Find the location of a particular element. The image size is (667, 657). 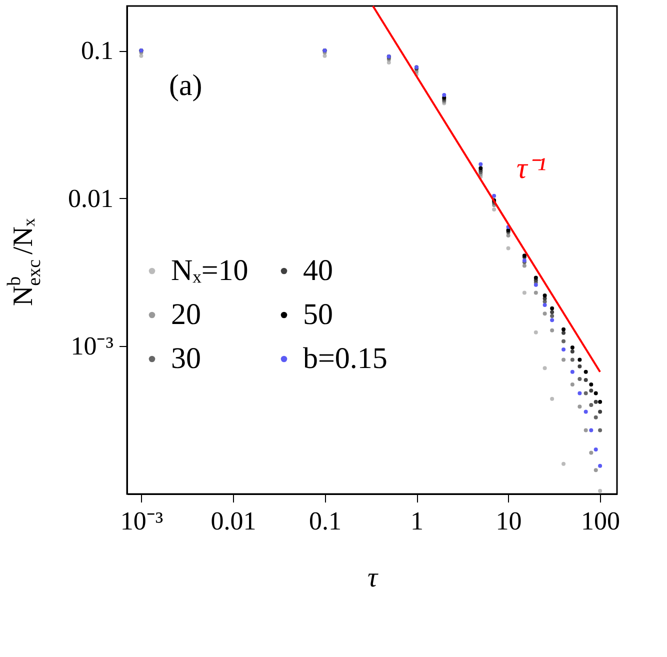

x-tick-label: 10 is located at coordinates (509, 521).